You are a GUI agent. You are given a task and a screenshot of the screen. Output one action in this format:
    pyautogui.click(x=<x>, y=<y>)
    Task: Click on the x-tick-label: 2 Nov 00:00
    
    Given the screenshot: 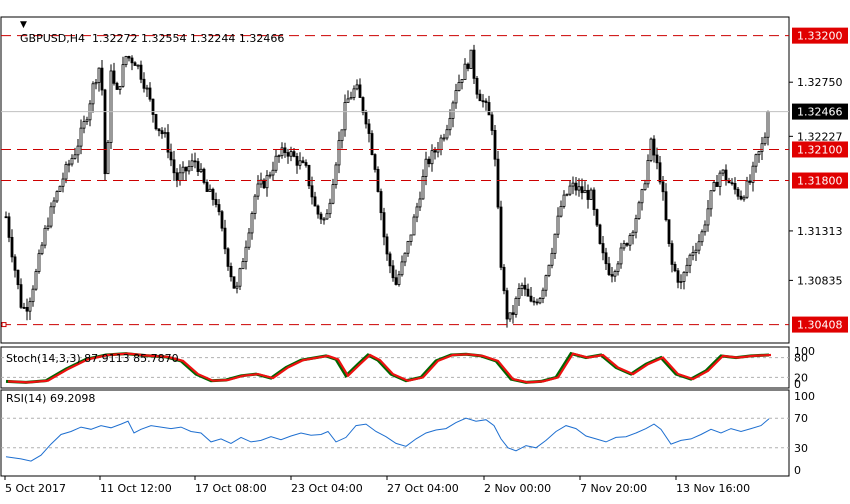 What is the action you would take?
    pyautogui.click(x=517, y=488)
    